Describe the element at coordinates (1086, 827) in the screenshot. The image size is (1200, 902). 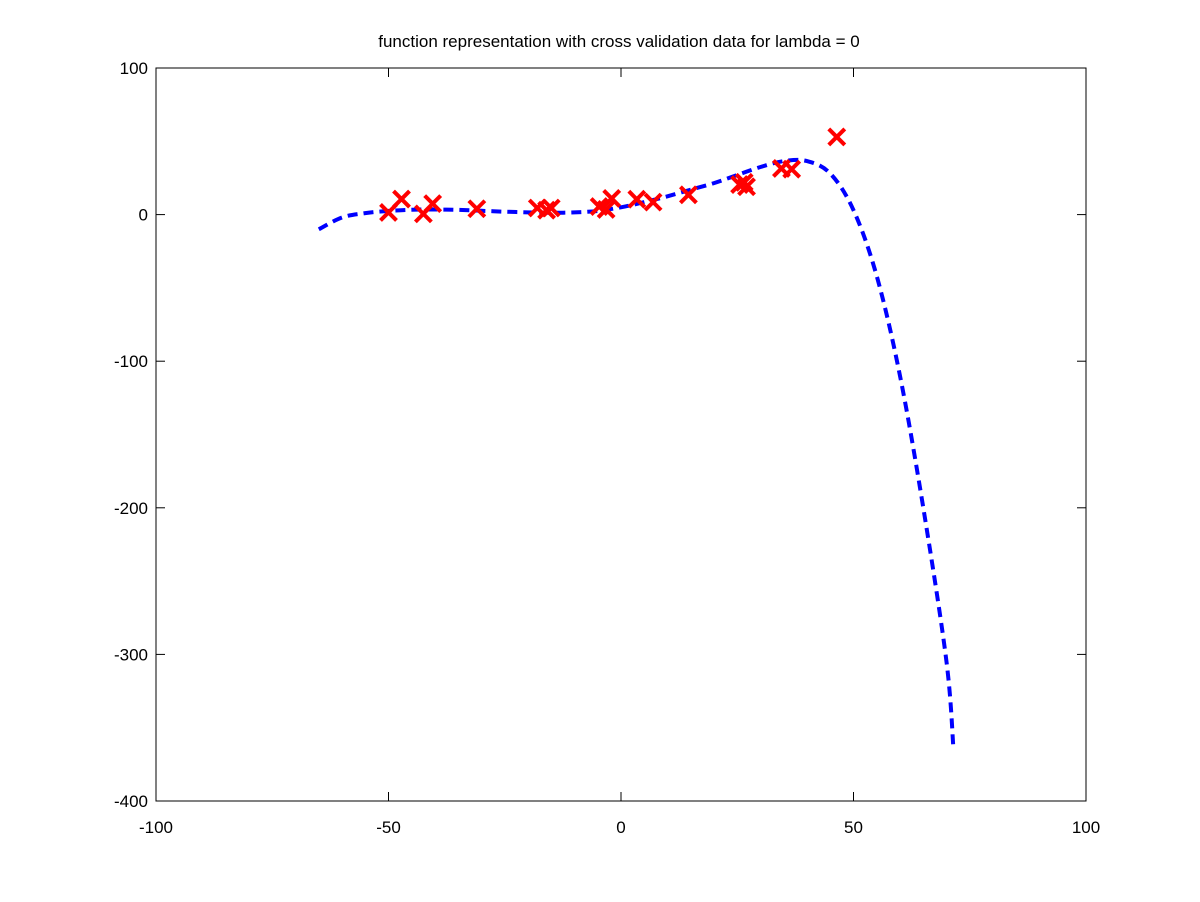
I see `x-tick-label: 100` at that location.